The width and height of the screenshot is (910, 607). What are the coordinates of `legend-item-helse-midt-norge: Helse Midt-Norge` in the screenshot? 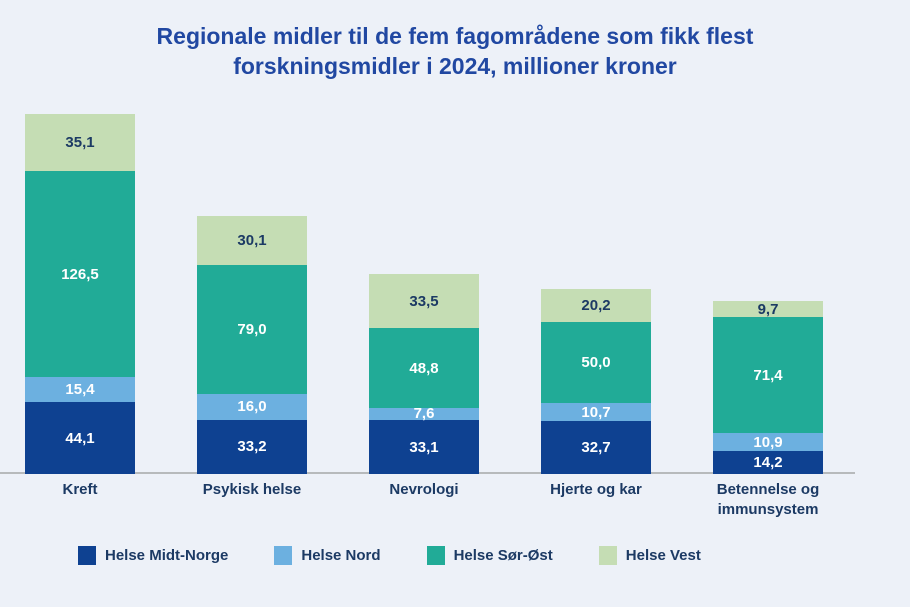 It's located at (153, 555).